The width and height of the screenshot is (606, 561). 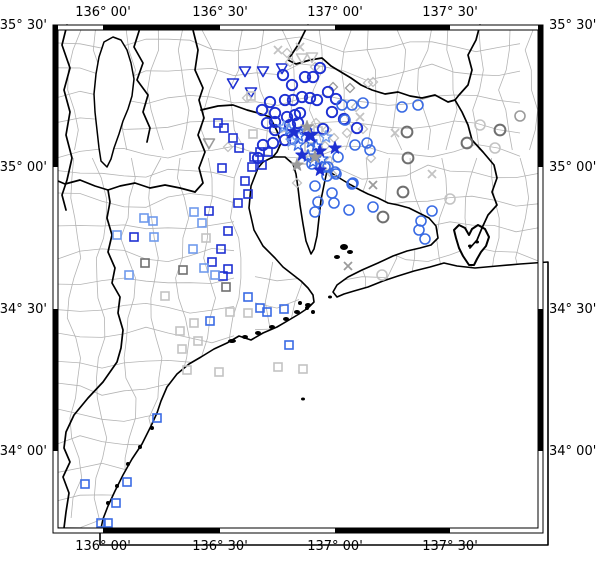 I want to click on y-tick-label-left: 34° 30', so click(x=23, y=309).